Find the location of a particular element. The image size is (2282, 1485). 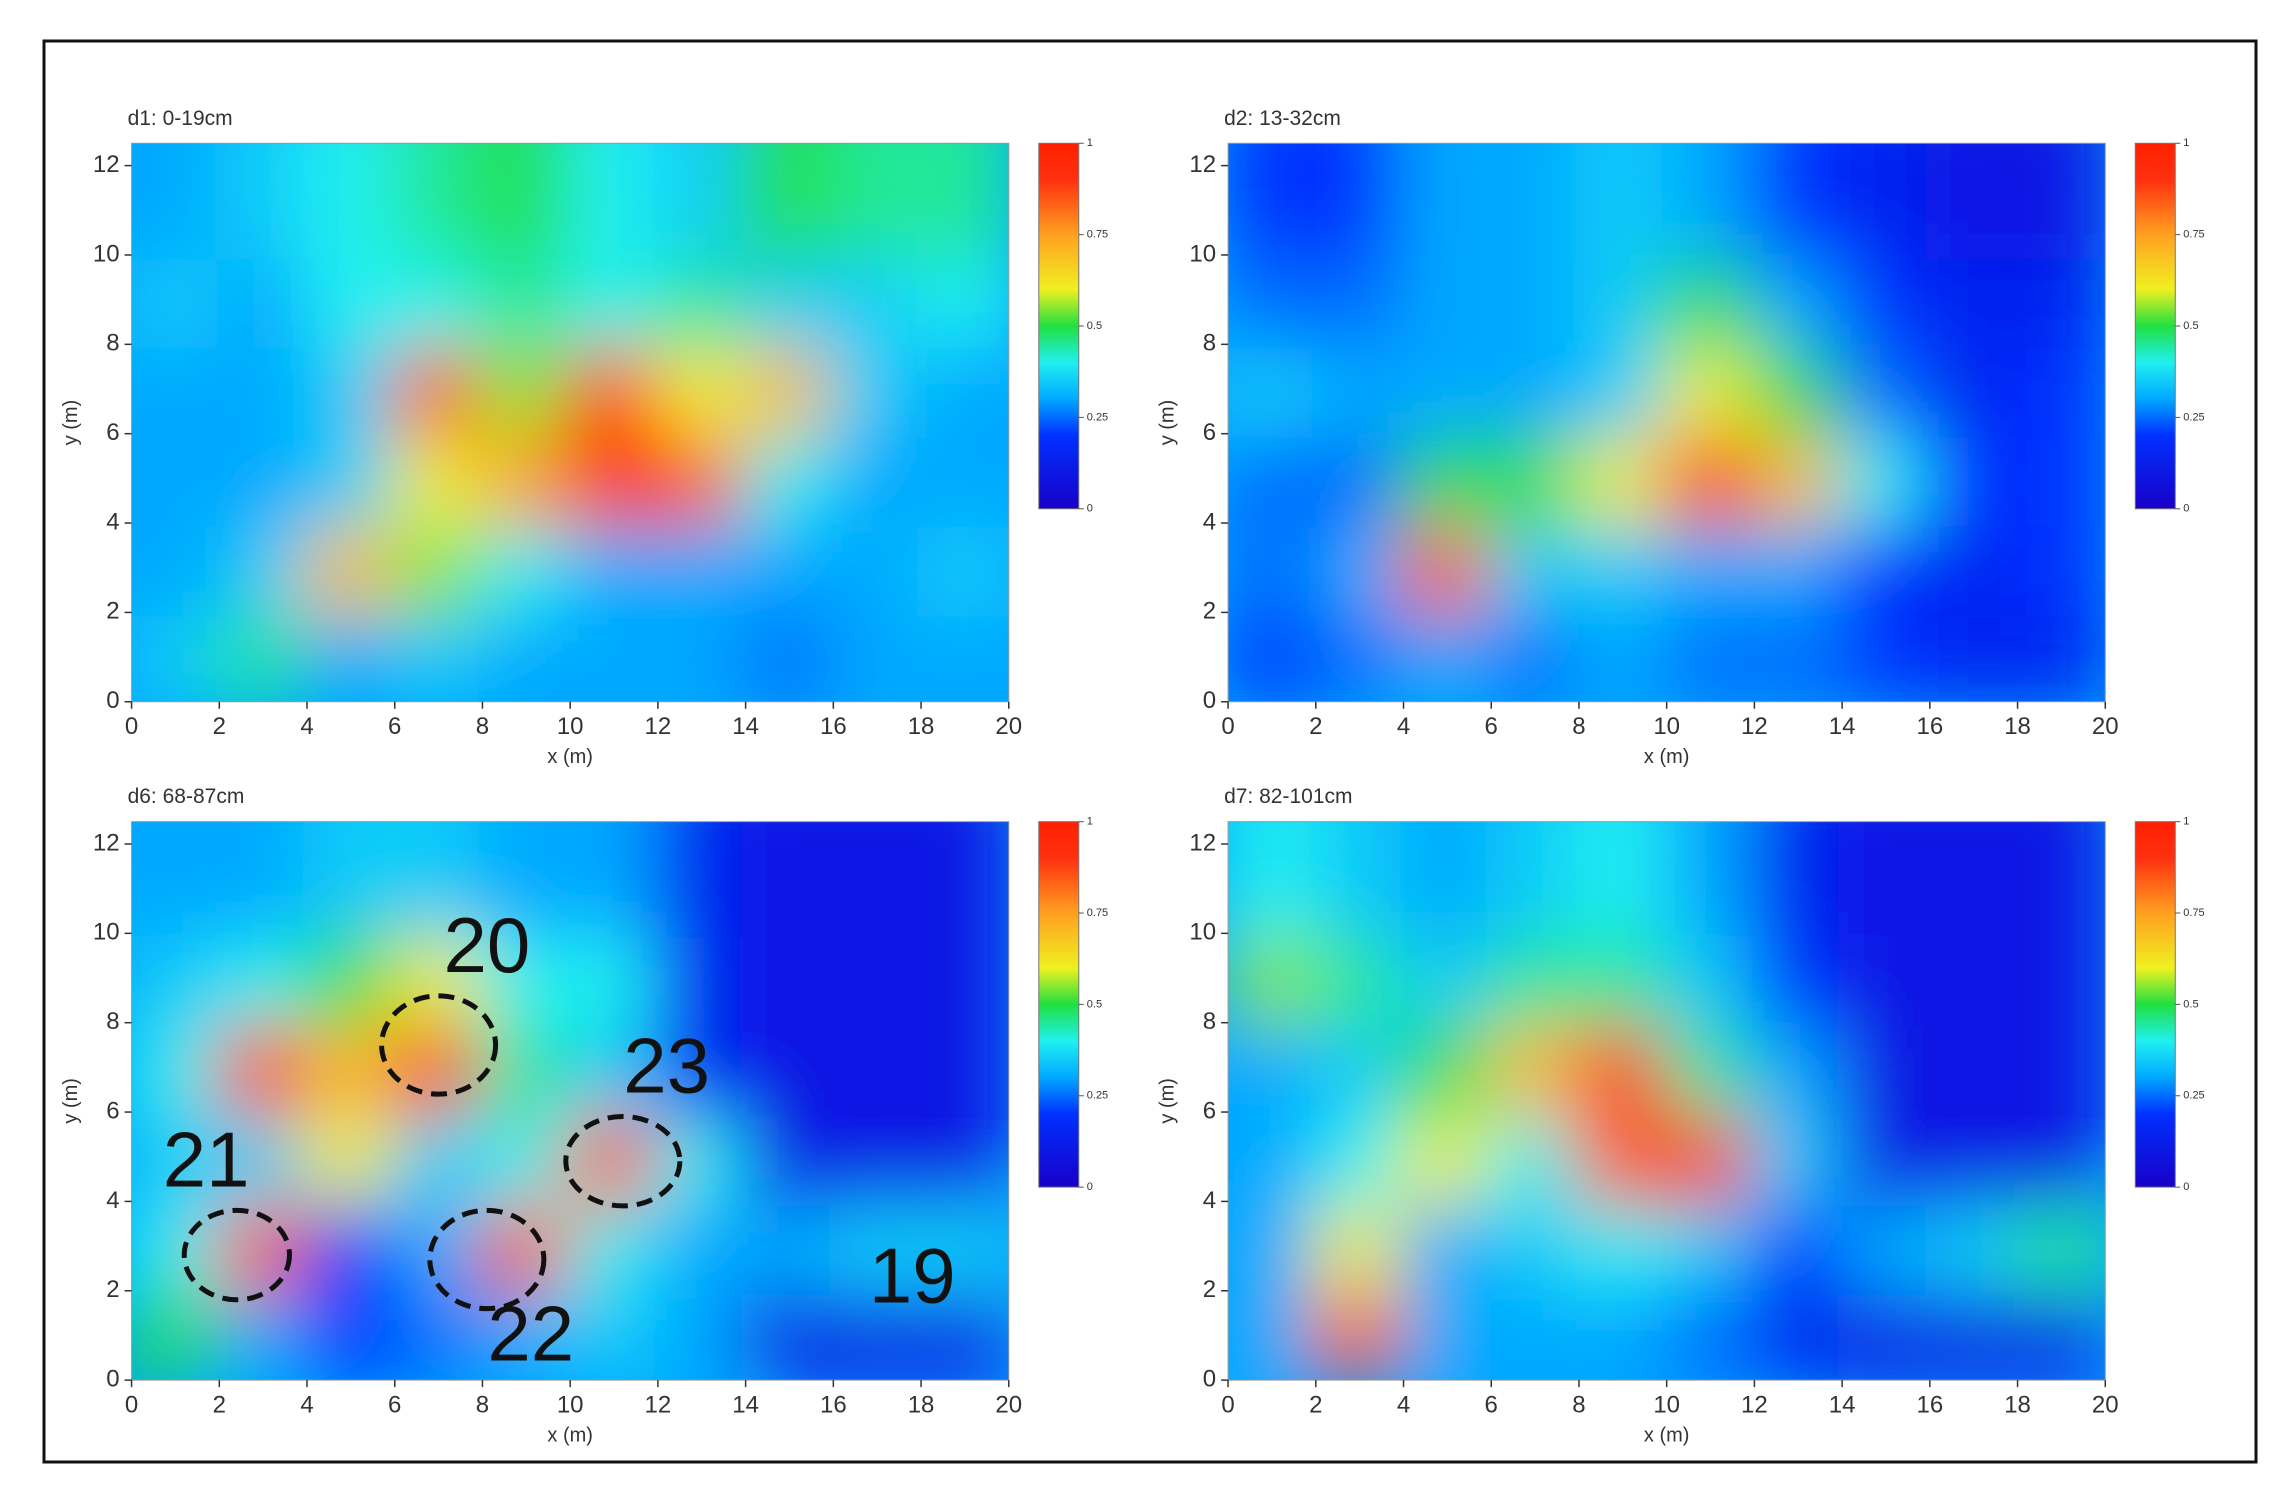

panel-title: d1: 0-19cm is located at coordinates (180, 118).